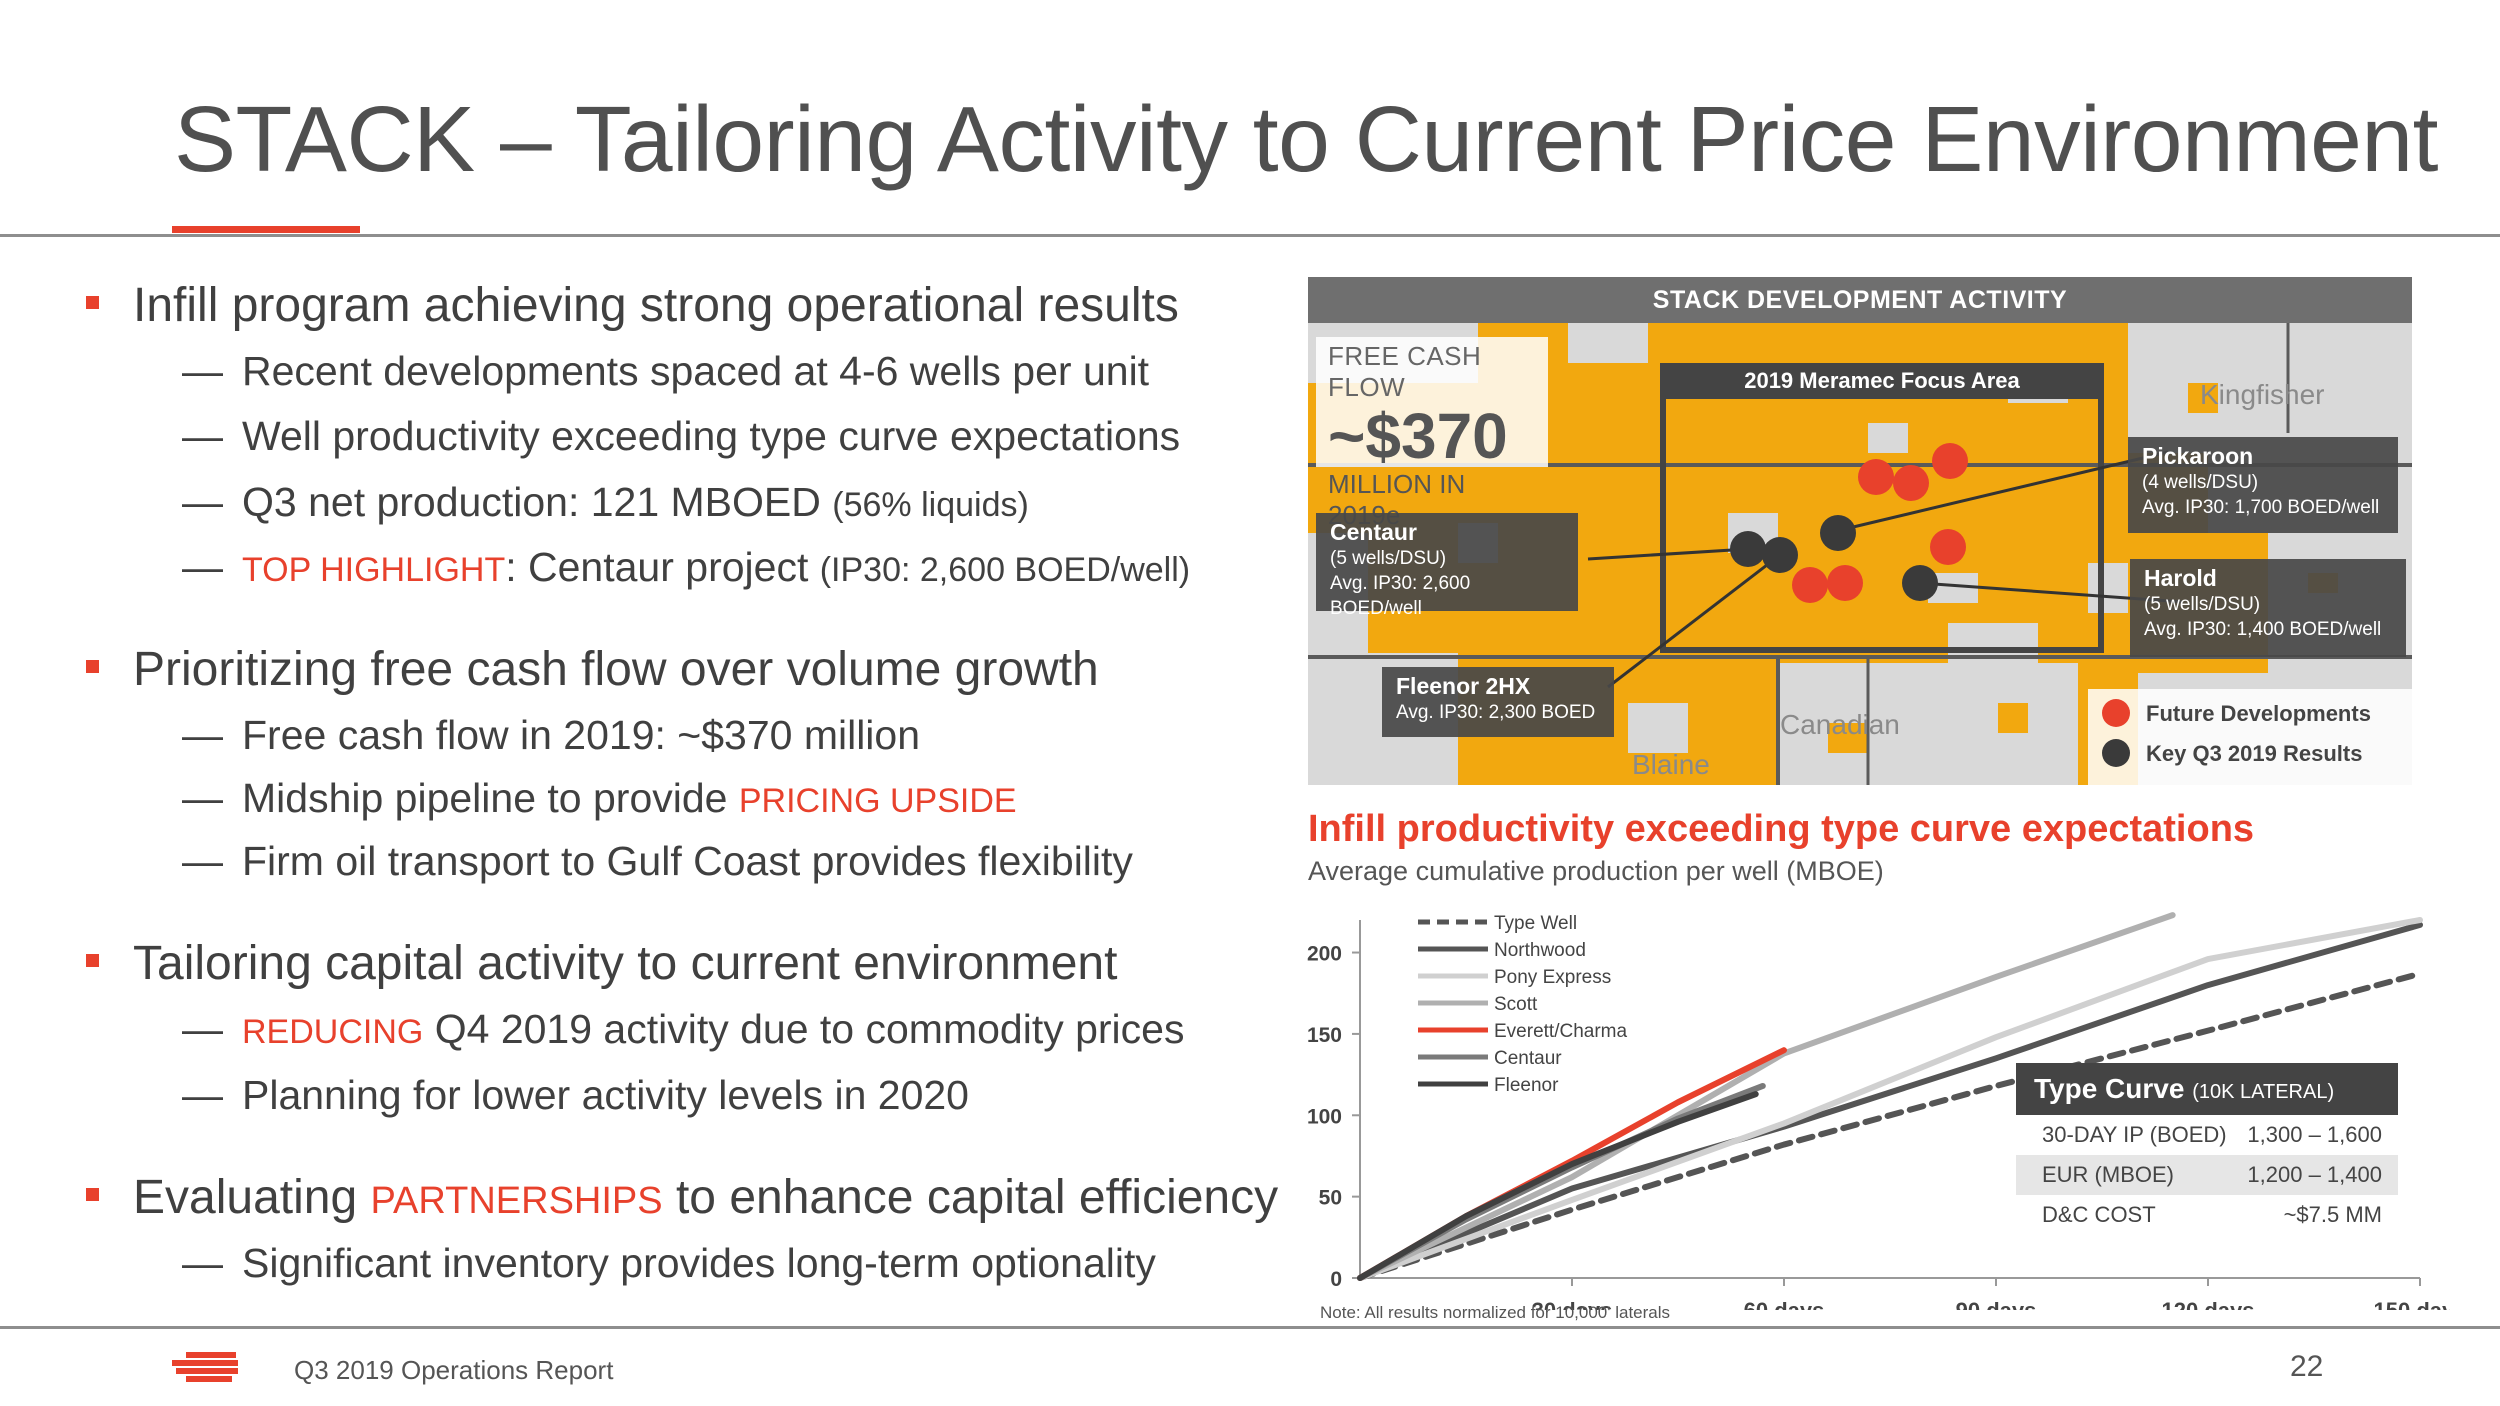  What do you see at coordinates (1890, 1125) in the screenshot?
I see `series-line-type-well` at bounding box center [1890, 1125].